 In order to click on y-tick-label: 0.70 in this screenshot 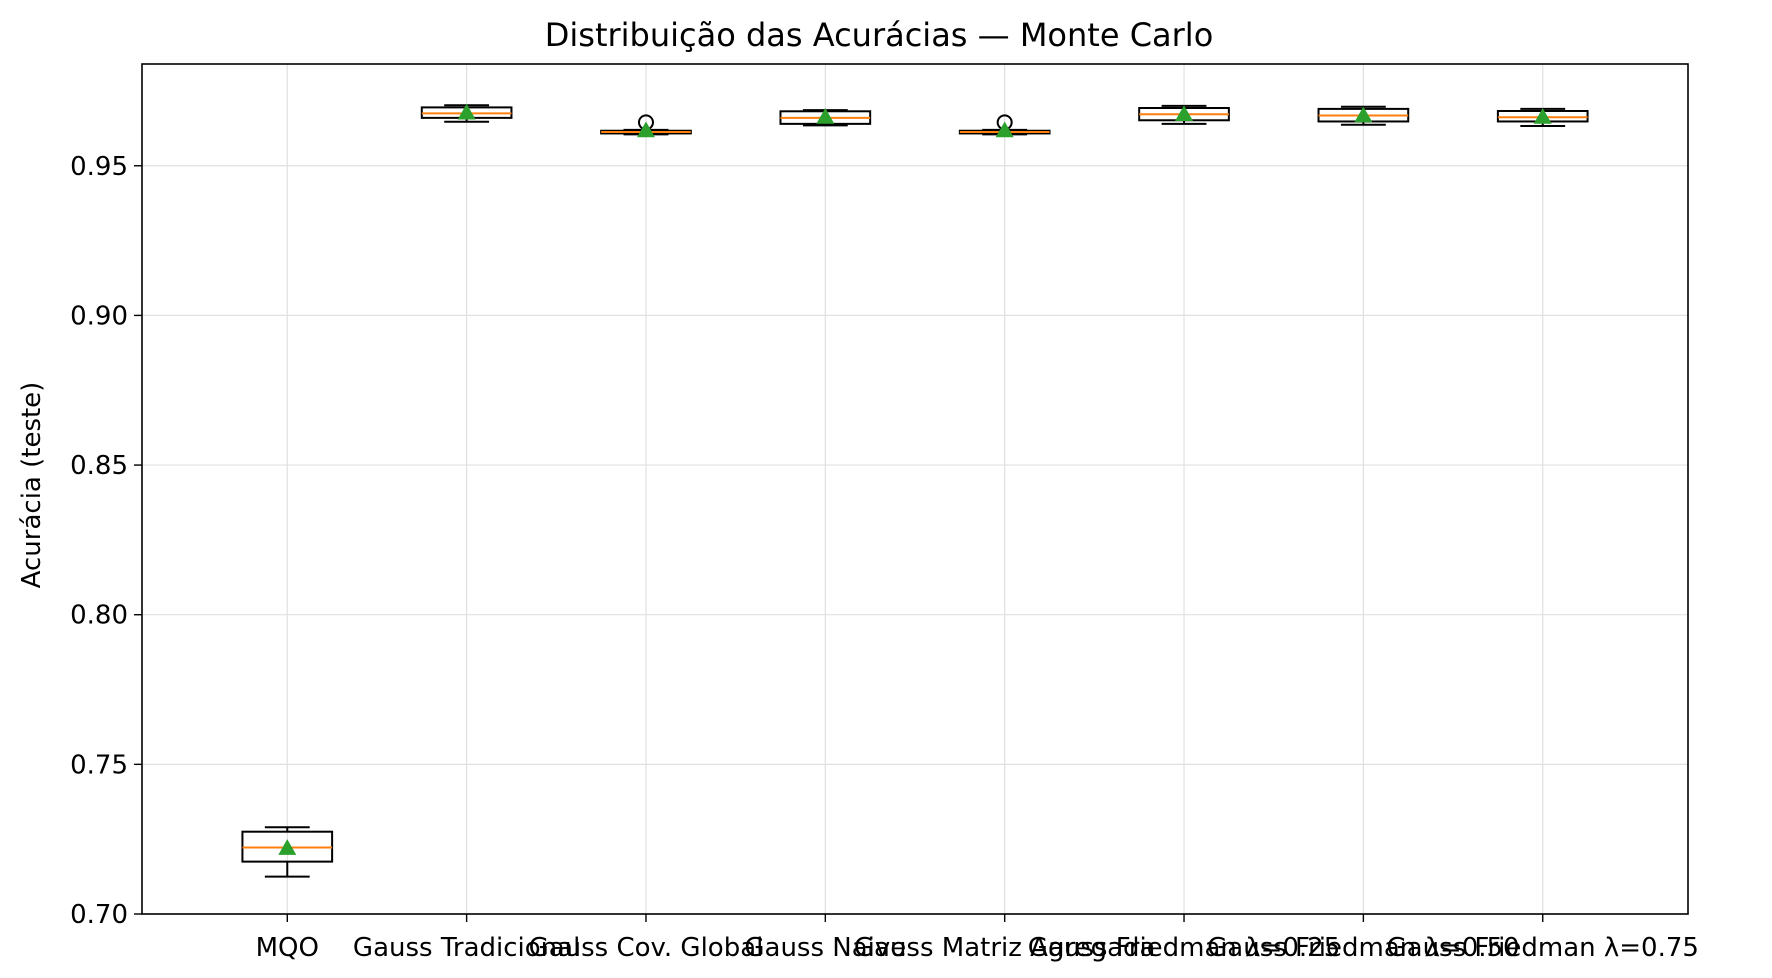, I will do `click(99, 915)`.